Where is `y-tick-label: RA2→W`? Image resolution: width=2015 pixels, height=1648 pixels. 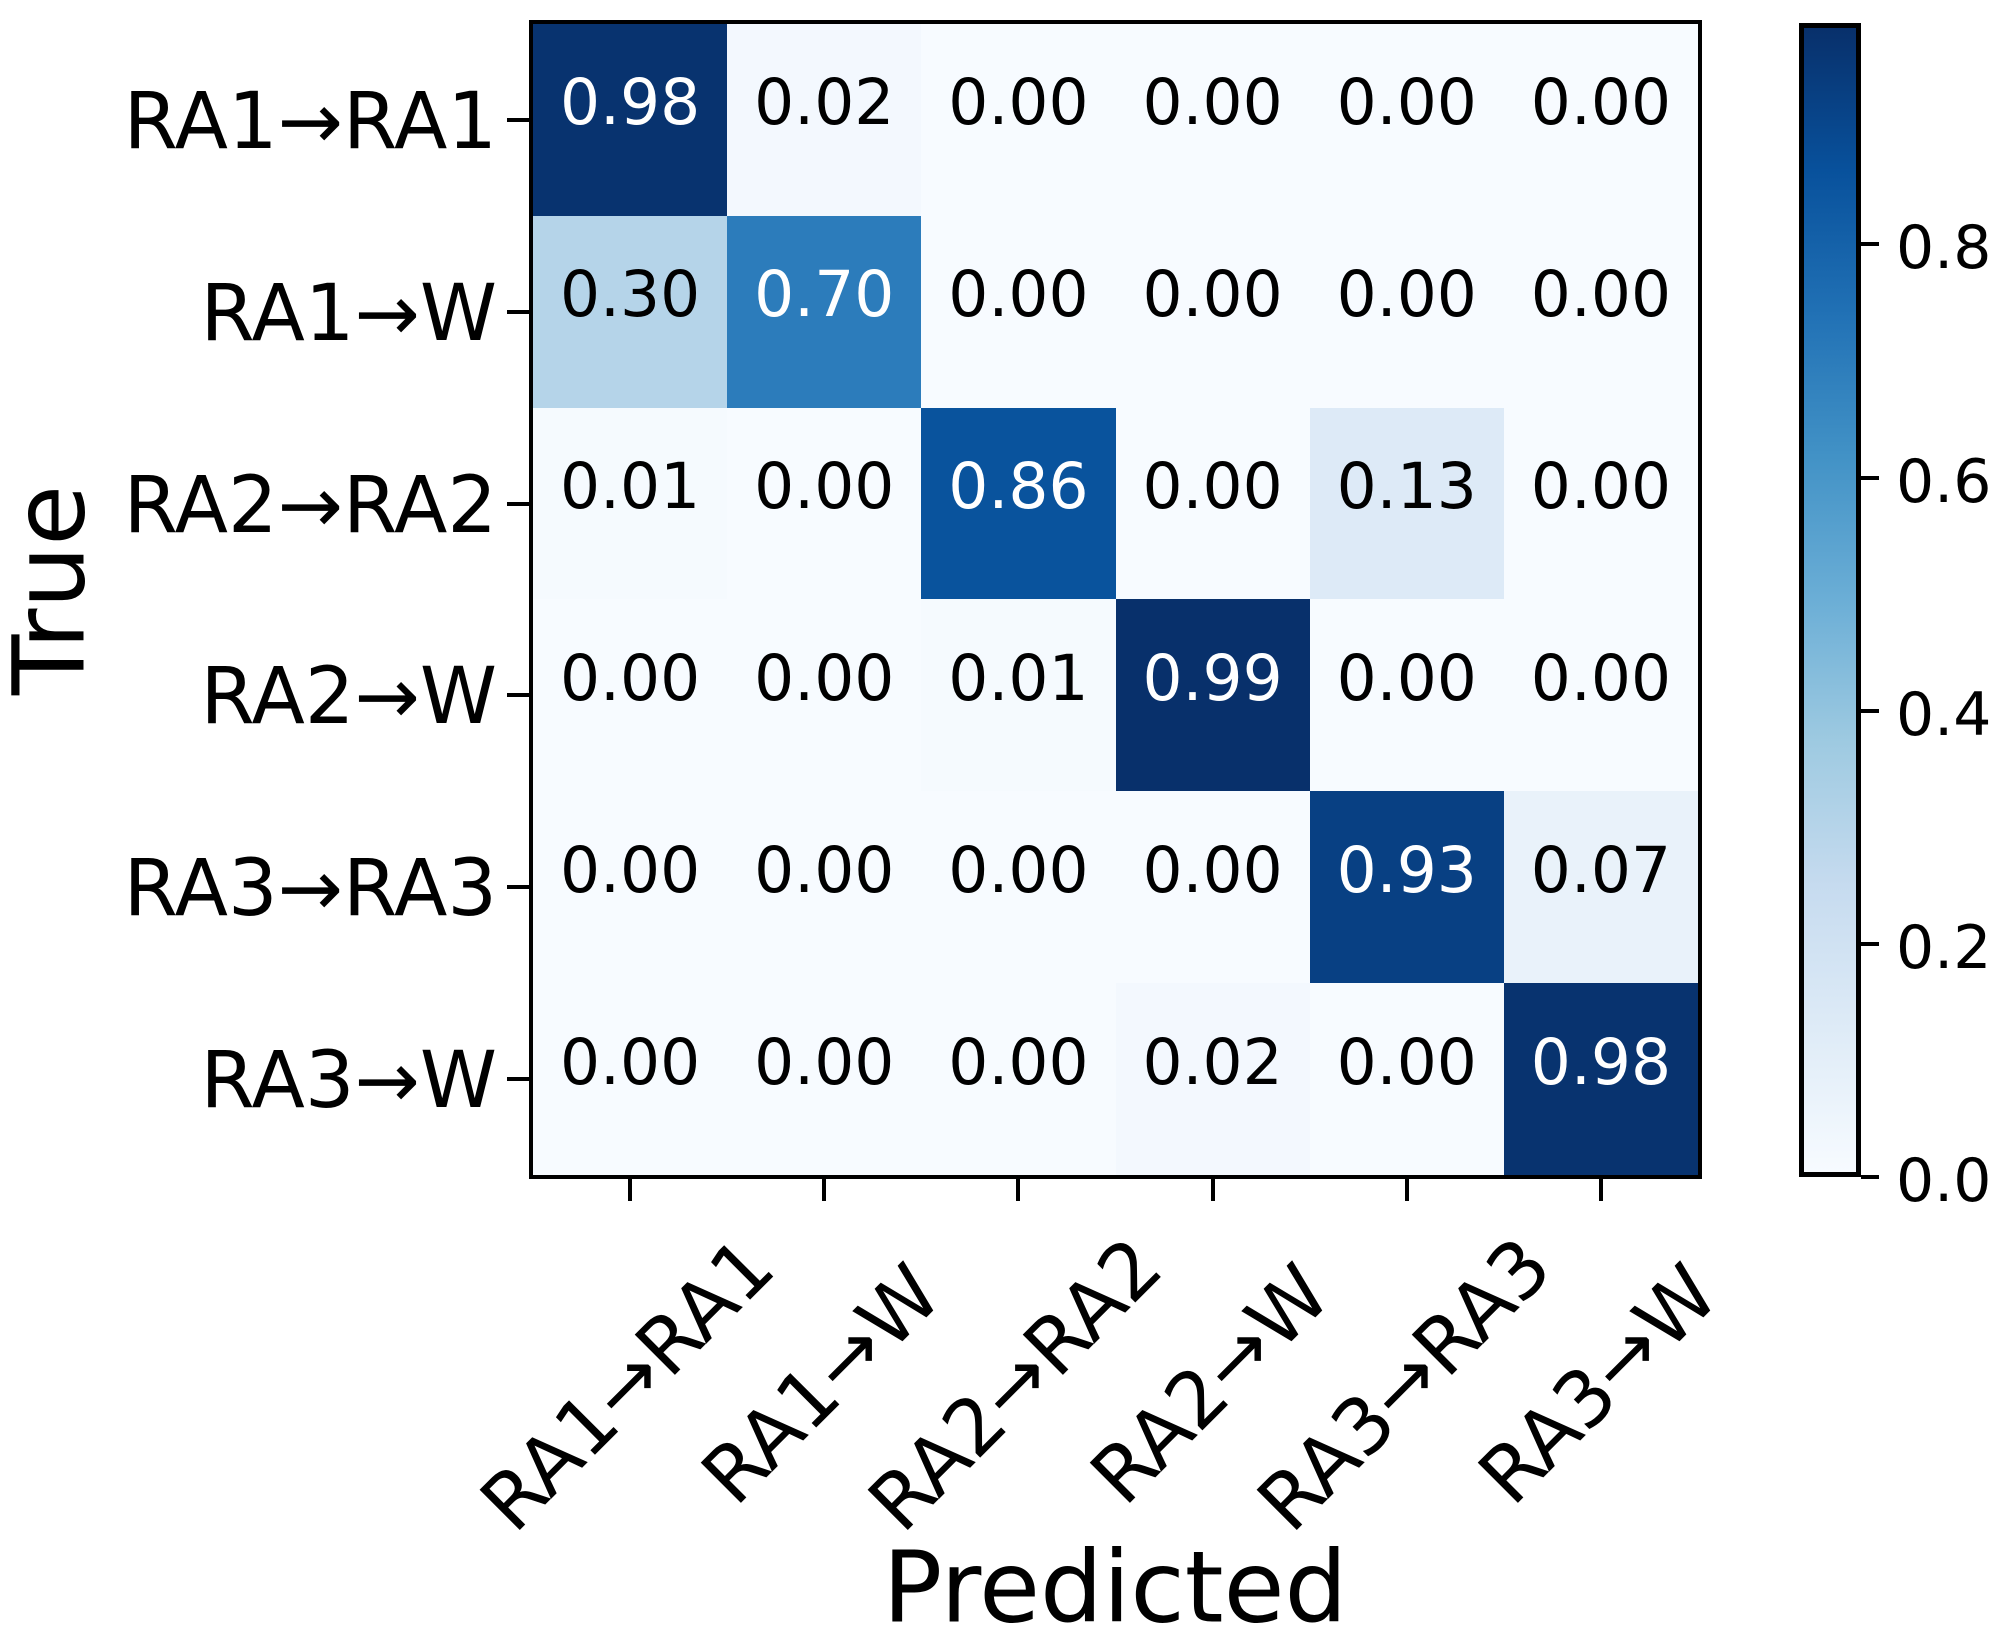 y-tick-label: RA2→W is located at coordinates (349, 697).